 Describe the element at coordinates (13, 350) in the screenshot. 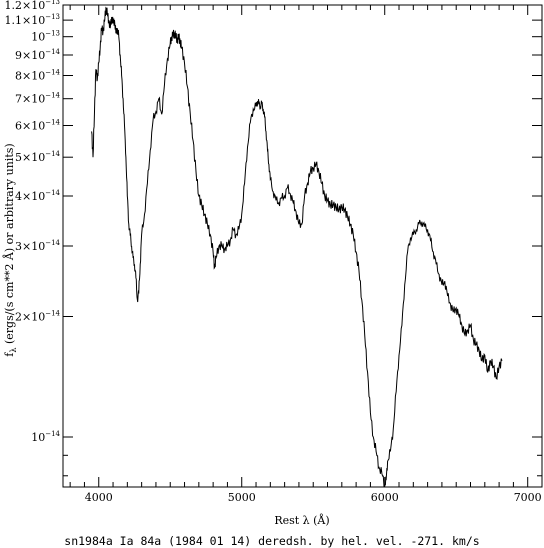

I see `y-axis-label-subscript: λ` at that location.